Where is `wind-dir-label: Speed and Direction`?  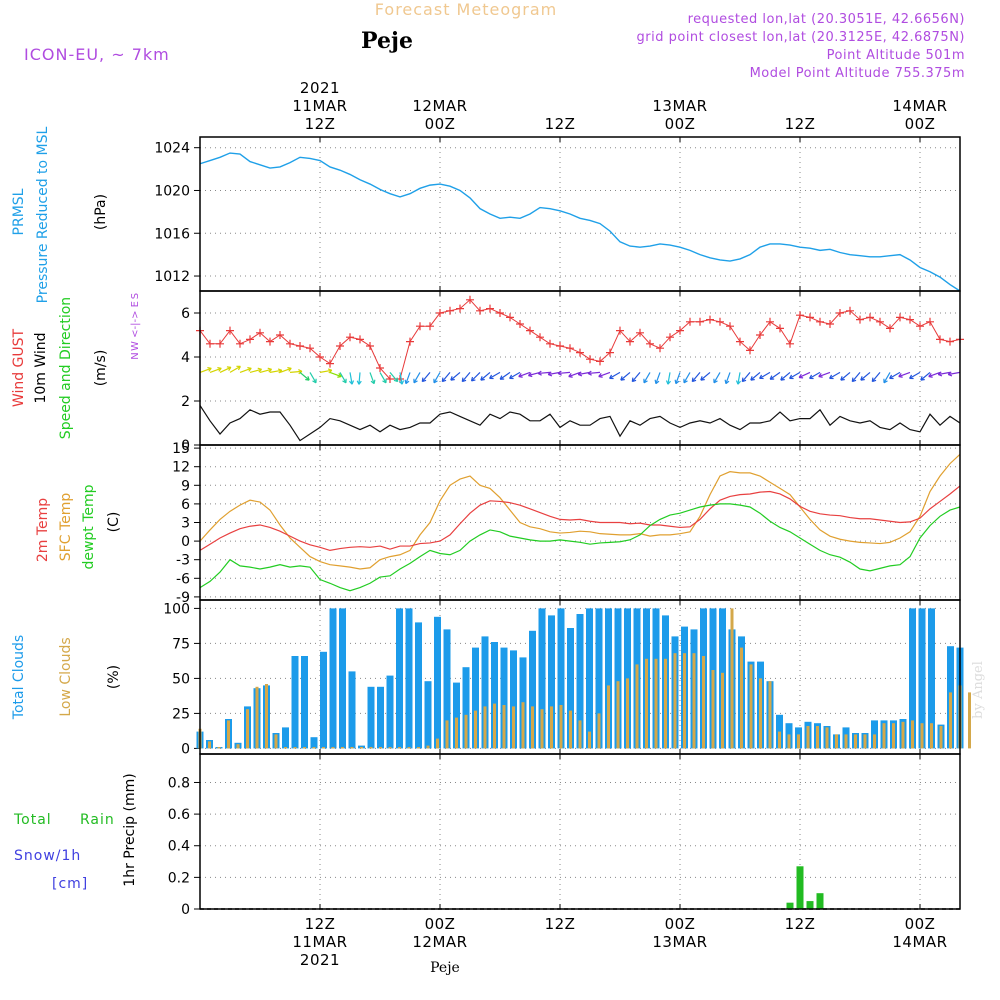 wind-dir-label: Speed and Direction is located at coordinates (66, 368).